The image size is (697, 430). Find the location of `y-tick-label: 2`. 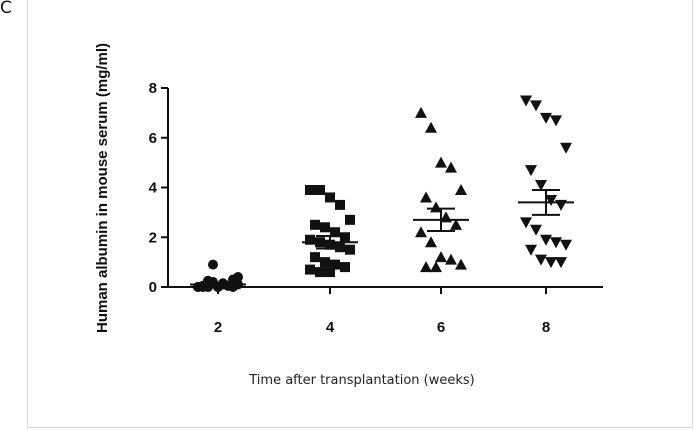

y-tick-label: 2 is located at coordinates (153, 237).